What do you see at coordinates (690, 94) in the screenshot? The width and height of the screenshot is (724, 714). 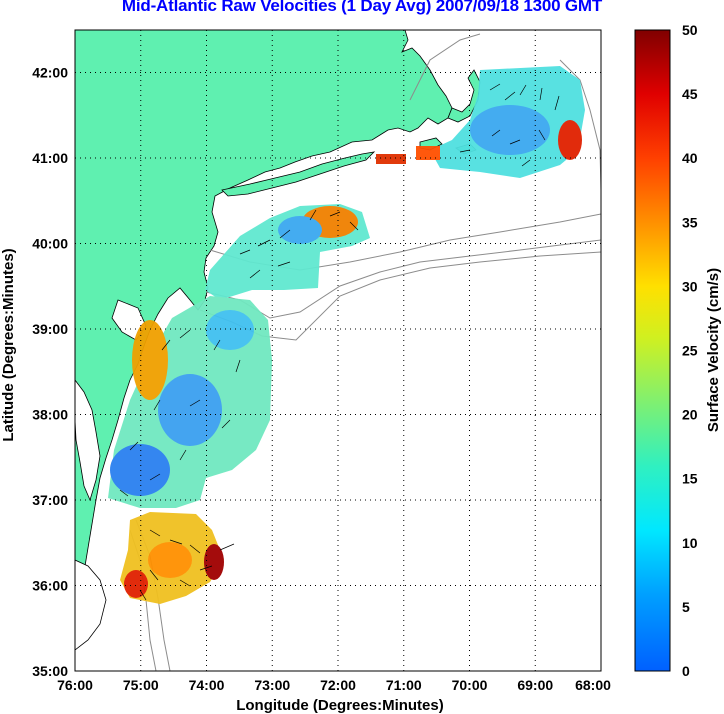 I see `colorbar-tick-label: 45` at bounding box center [690, 94].